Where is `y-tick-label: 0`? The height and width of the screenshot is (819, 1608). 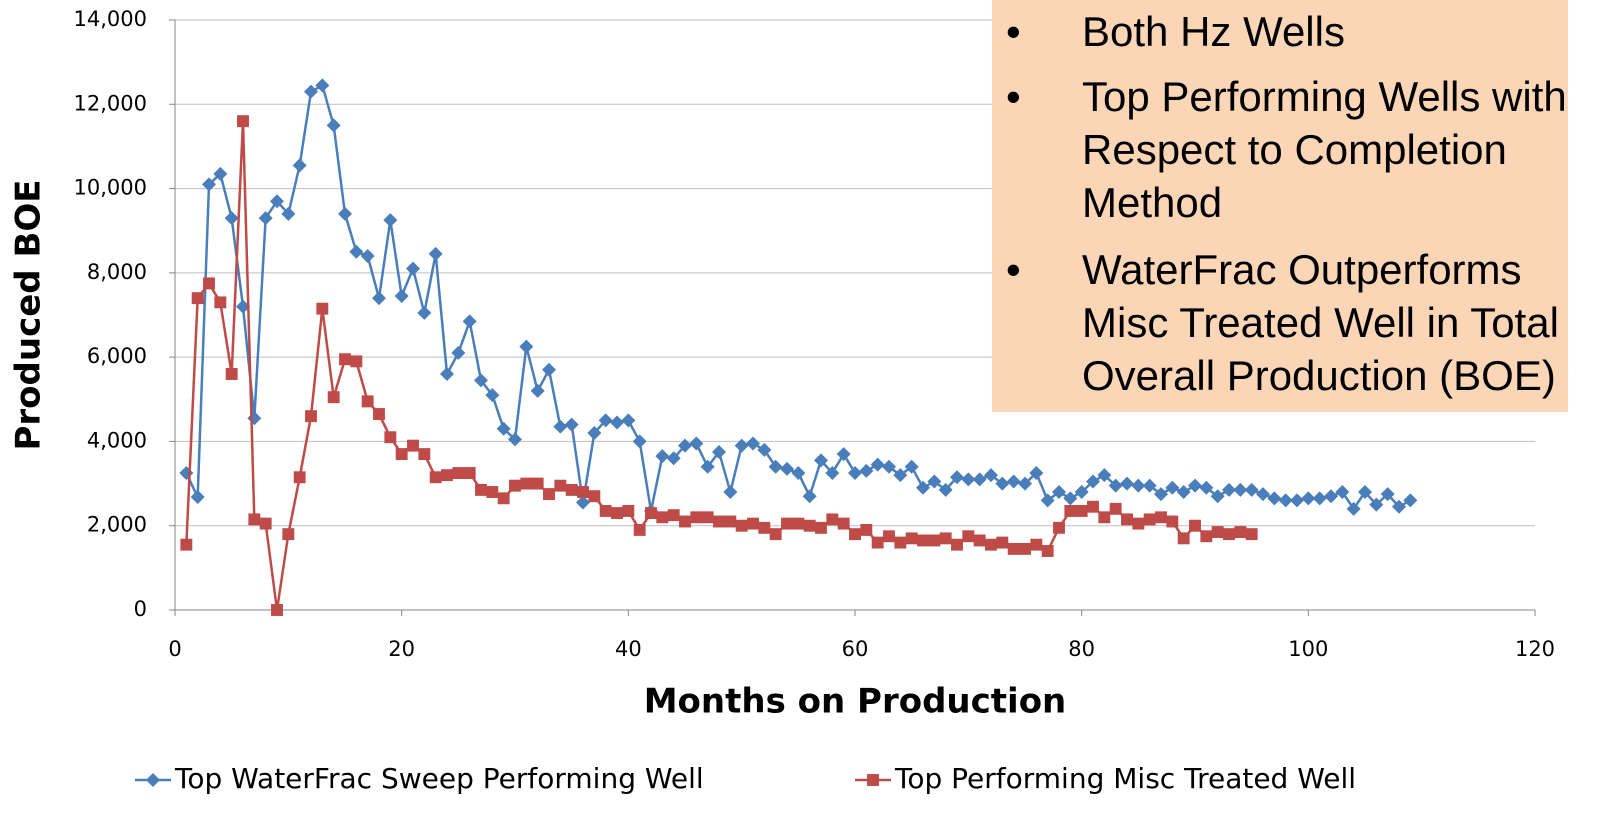
y-tick-label: 0 is located at coordinates (140, 609).